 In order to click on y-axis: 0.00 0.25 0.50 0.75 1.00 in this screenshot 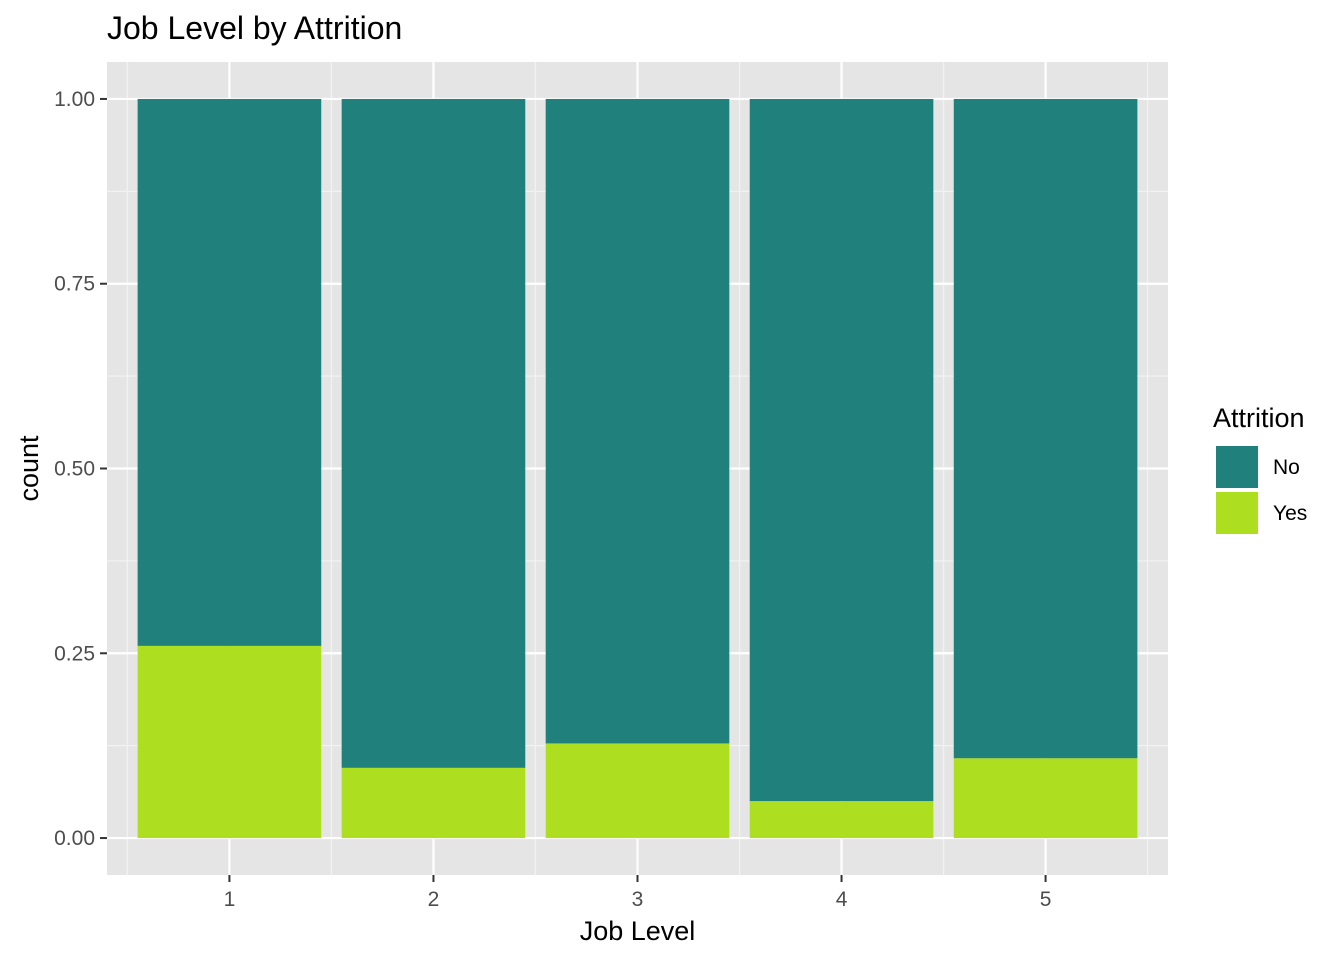, I will do `click(80, 469)`.